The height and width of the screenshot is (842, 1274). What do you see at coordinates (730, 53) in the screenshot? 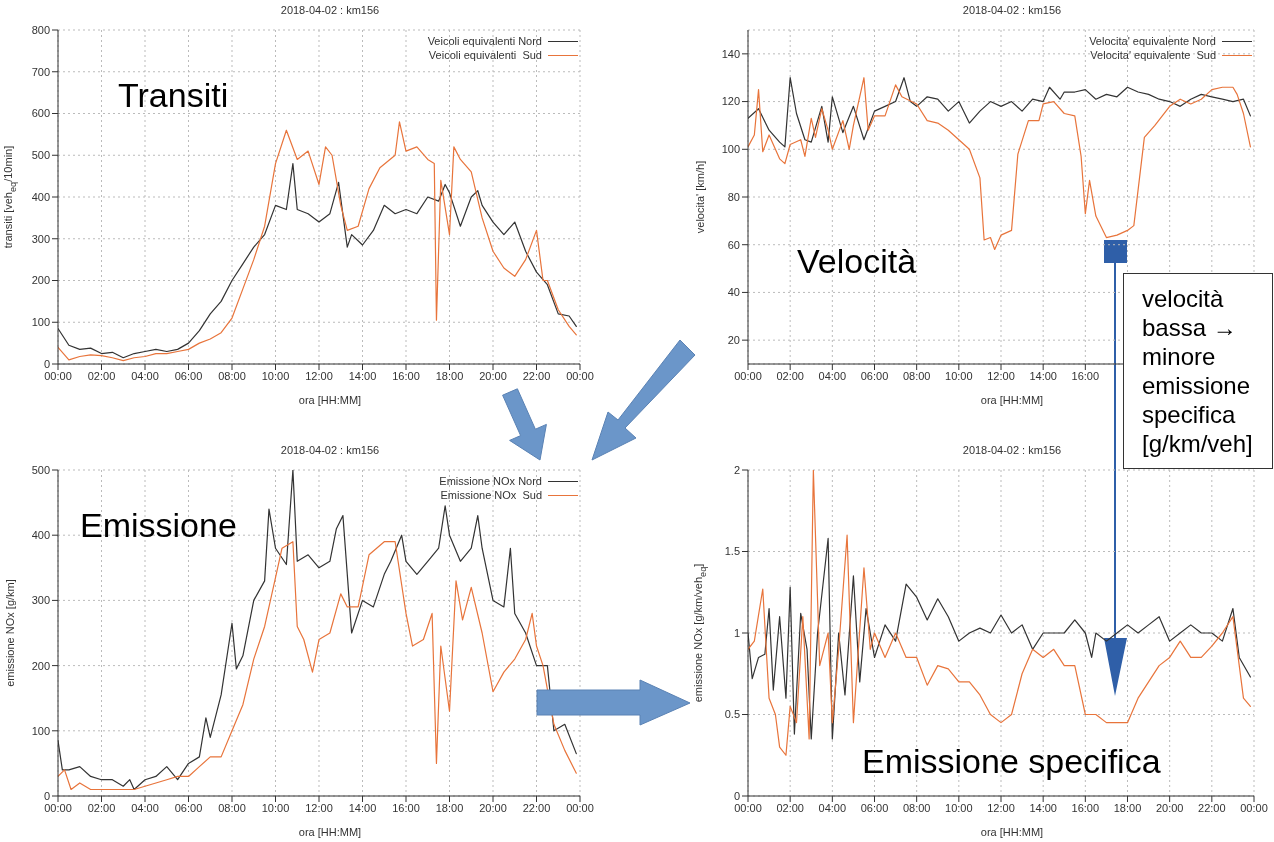
I see `y-tick-label: 140` at bounding box center [730, 53].